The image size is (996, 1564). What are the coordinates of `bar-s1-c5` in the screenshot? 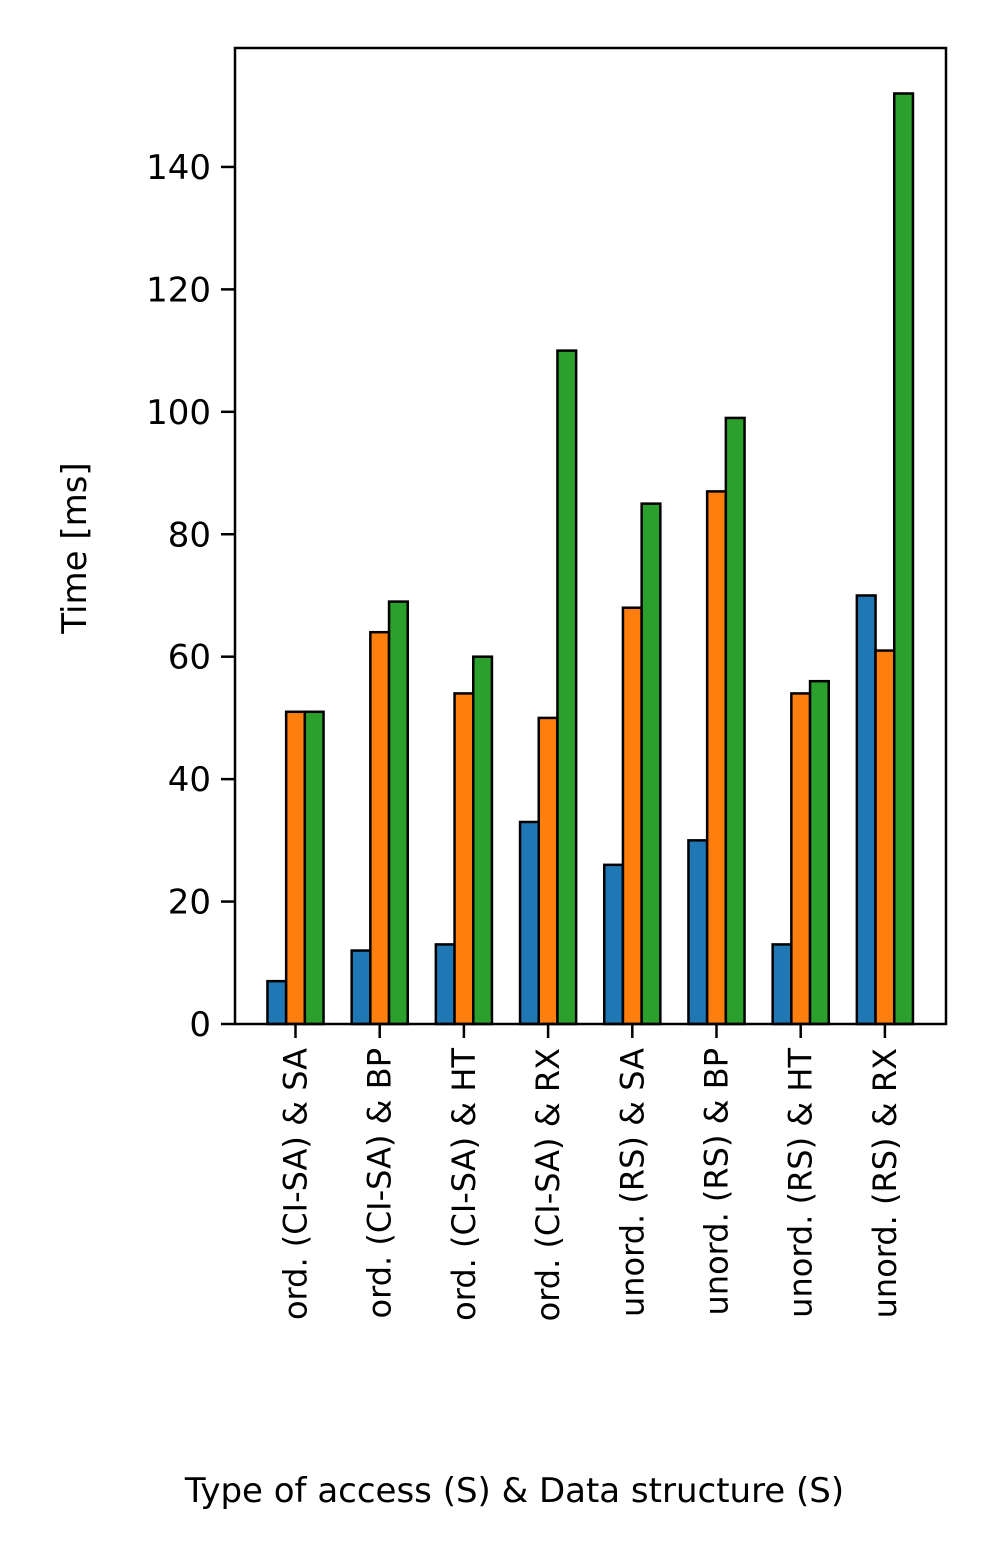 It's located at (716, 758).